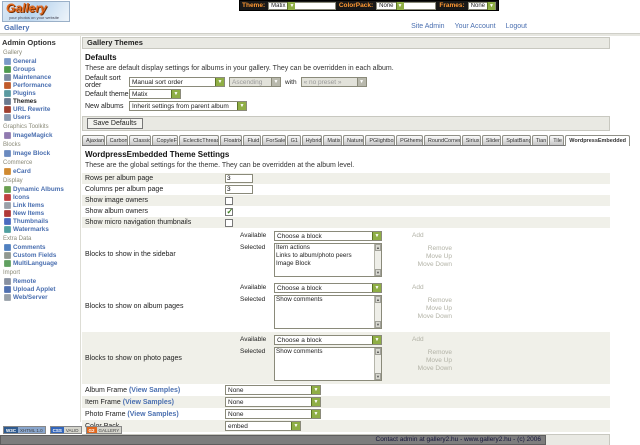 The height and width of the screenshot is (445, 640). Describe the element at coordinates (239, 189) in the screenshot. I see `columns-per-page-input` at that location.